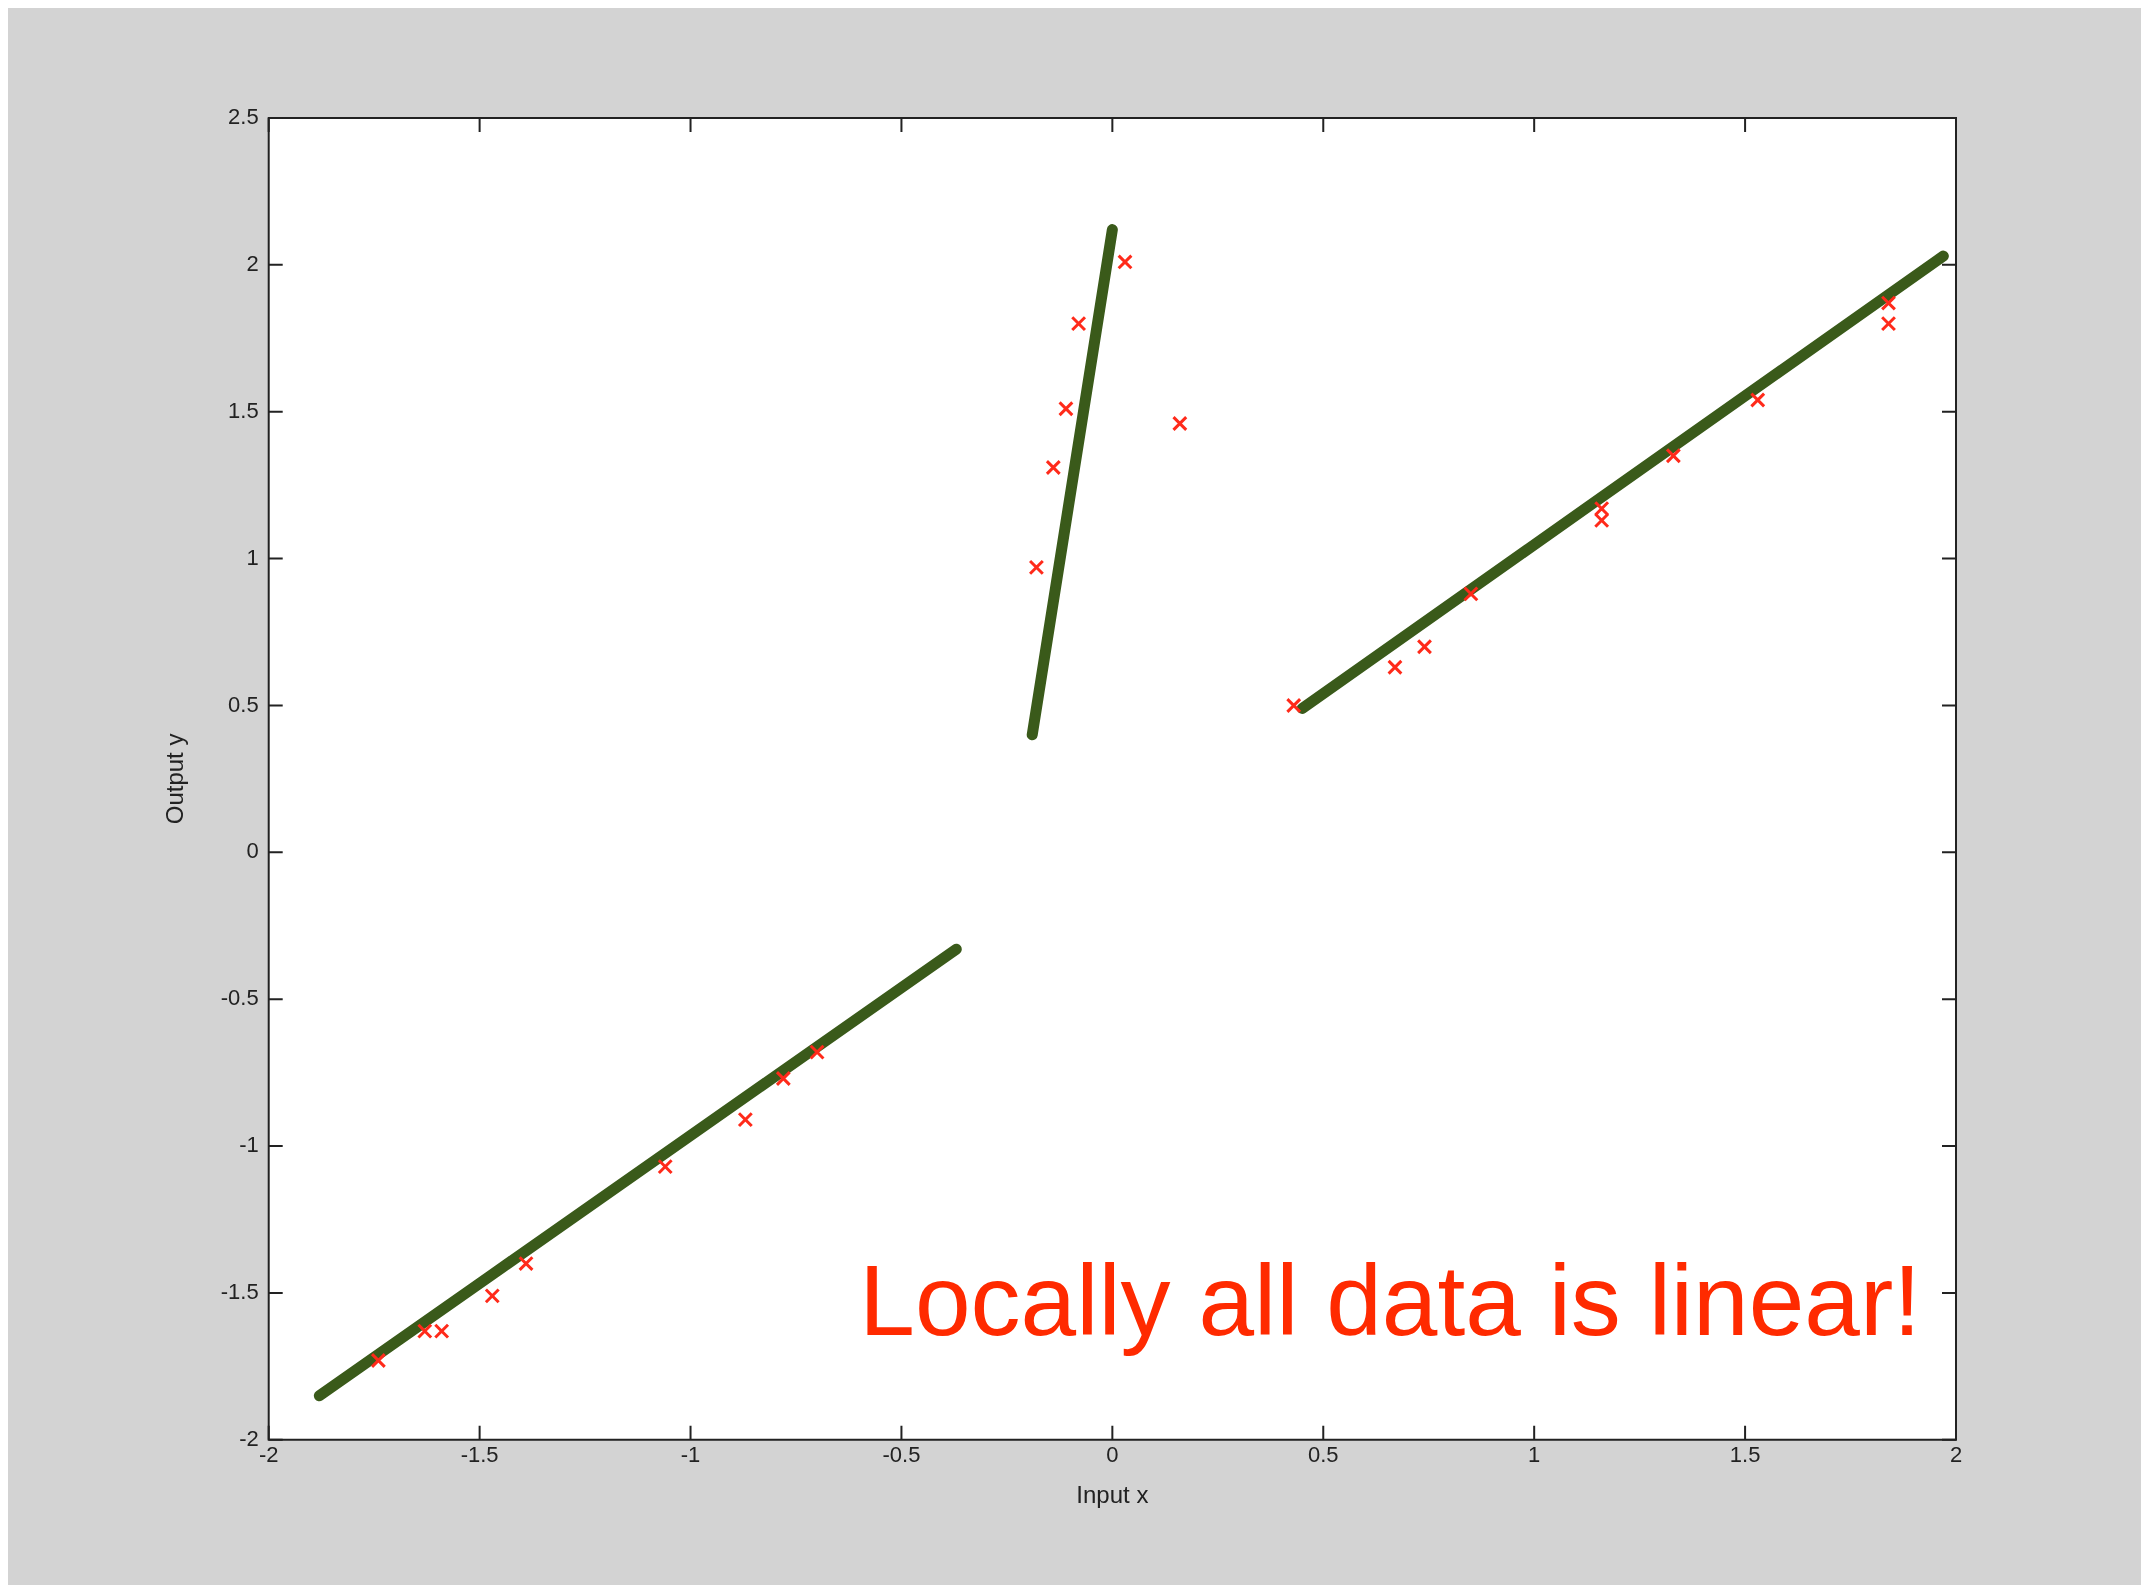 The height and width of the screenshot is (1593, 2149). What do you see at coordinates (252, 557) in the screenshot?
I see `y-tick-label: 1` at bounding box center [252, 557].